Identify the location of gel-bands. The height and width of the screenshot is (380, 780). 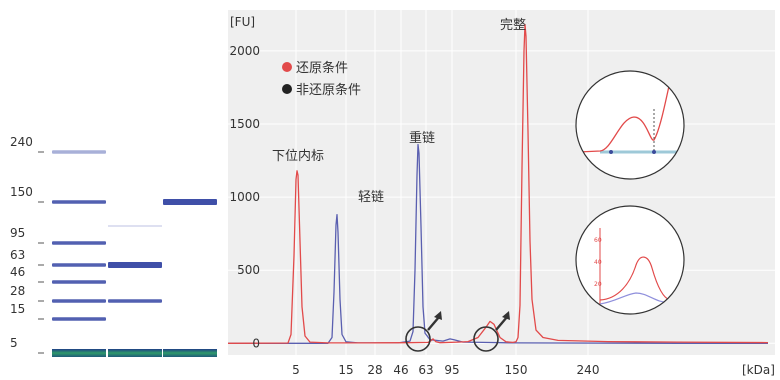
(134, 253).